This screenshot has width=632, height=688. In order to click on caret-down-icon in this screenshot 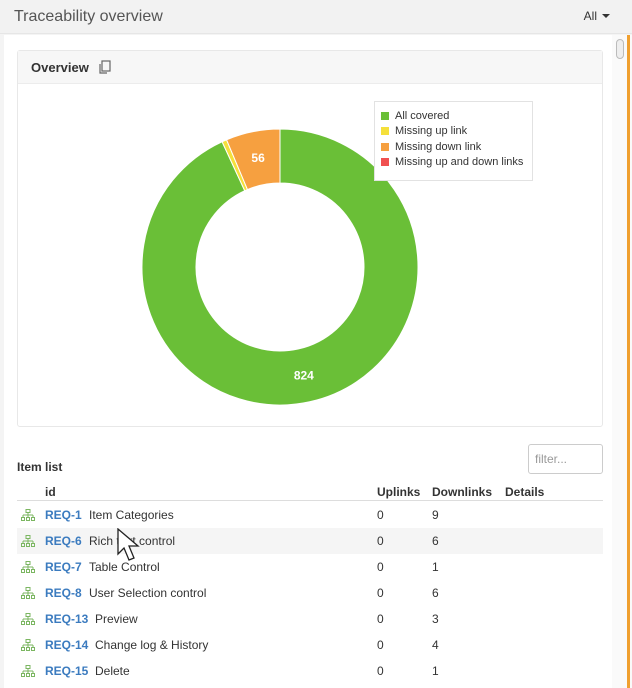, I will do `click(606, 16)`.